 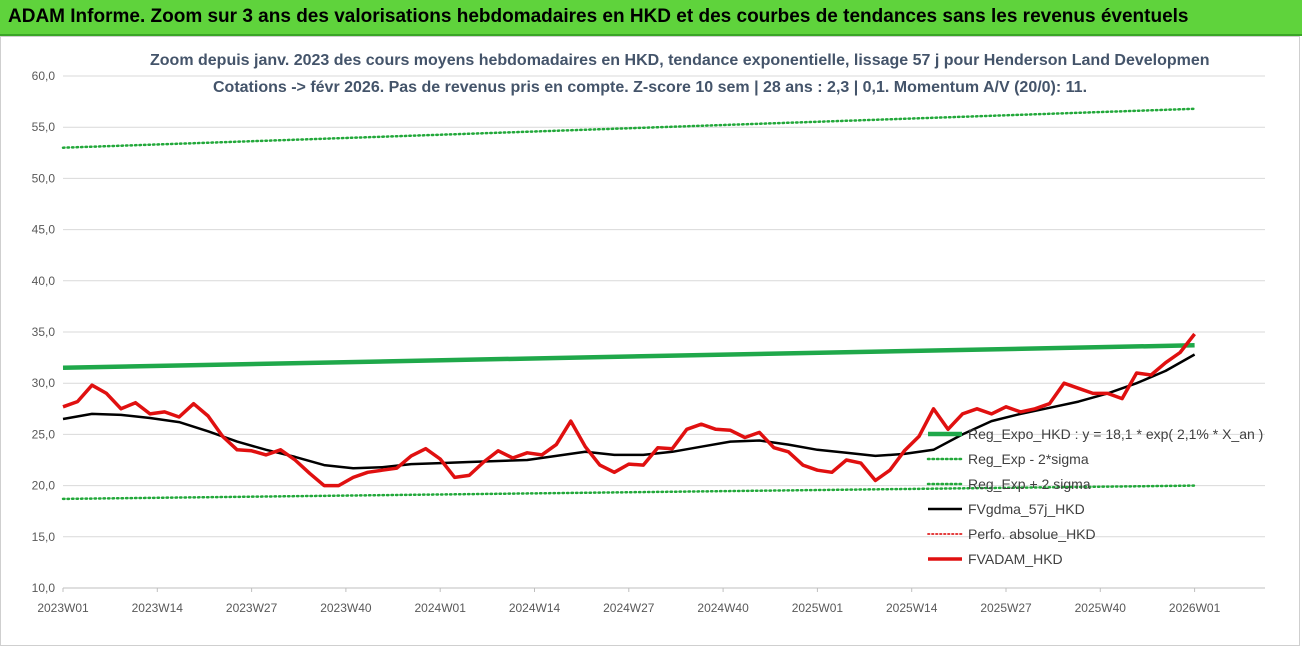 I want to click on x-tick-label: 2023W40, so click(x=346, y=608).